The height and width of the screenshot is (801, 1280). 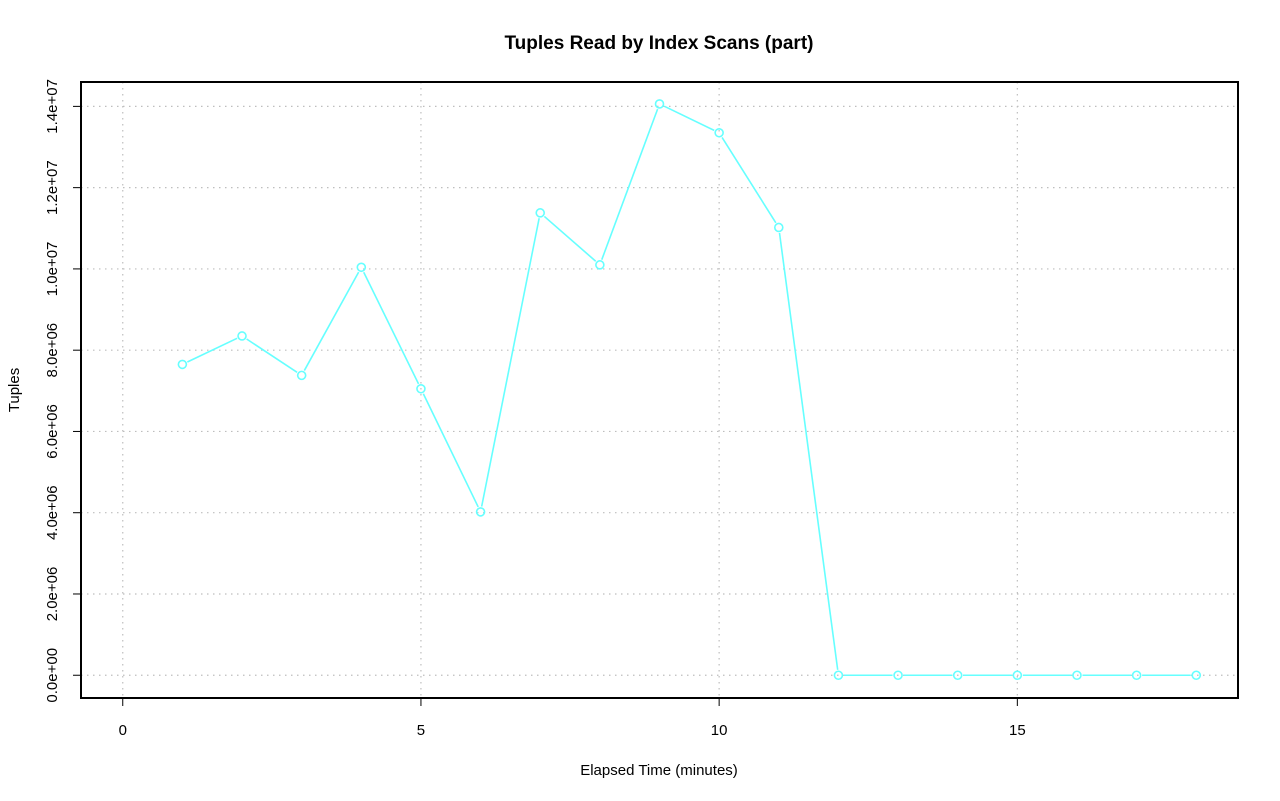 What do you see at coordinates (52, 269) in the screenshot?
I see `y-tick-label: 1.0e+07` at bounding box center [52, 269].